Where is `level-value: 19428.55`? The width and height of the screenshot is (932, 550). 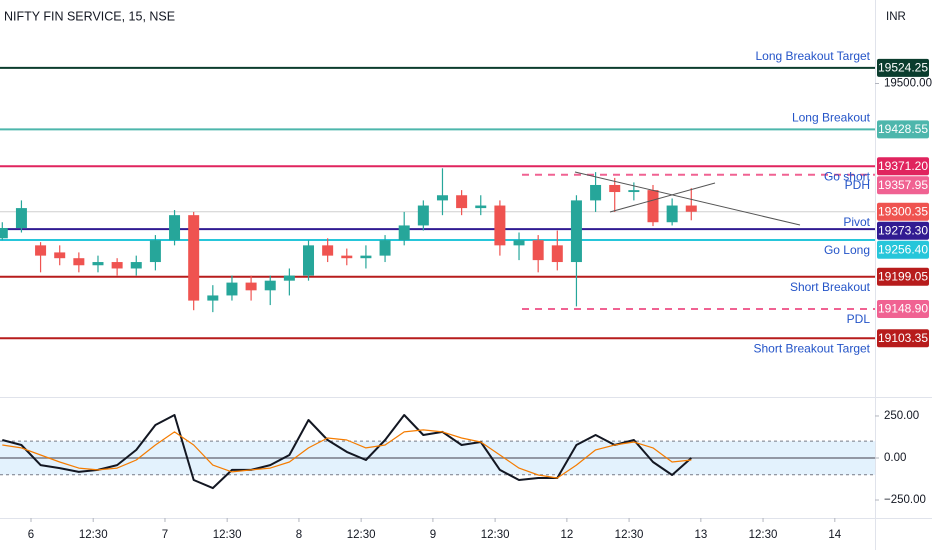 level-value: 19428.55 is located at coordinates (903, 129).